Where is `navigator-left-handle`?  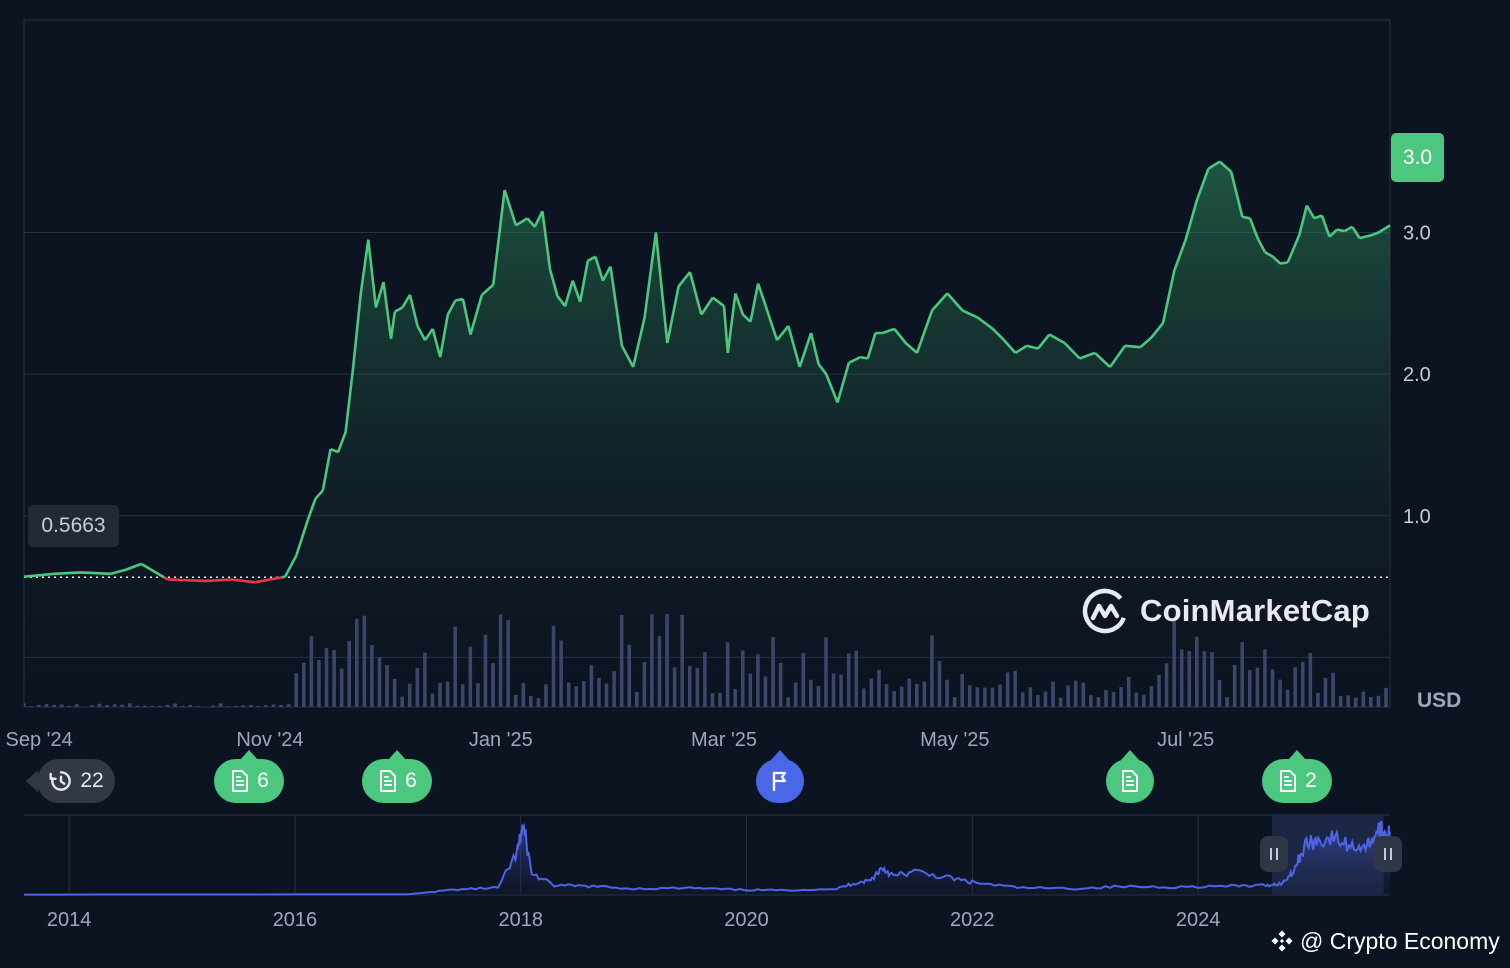 navigator-left-handle is located at coordinates (1274, 854).